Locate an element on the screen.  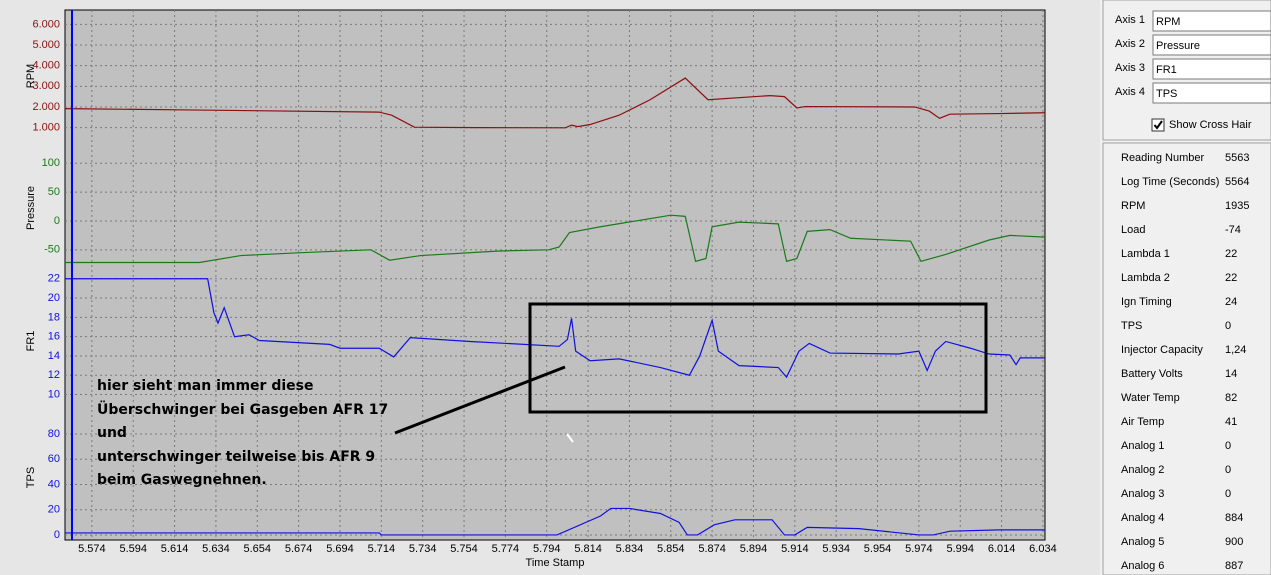
x-tick-label: 5.714 is located at coordinates (382, 549).